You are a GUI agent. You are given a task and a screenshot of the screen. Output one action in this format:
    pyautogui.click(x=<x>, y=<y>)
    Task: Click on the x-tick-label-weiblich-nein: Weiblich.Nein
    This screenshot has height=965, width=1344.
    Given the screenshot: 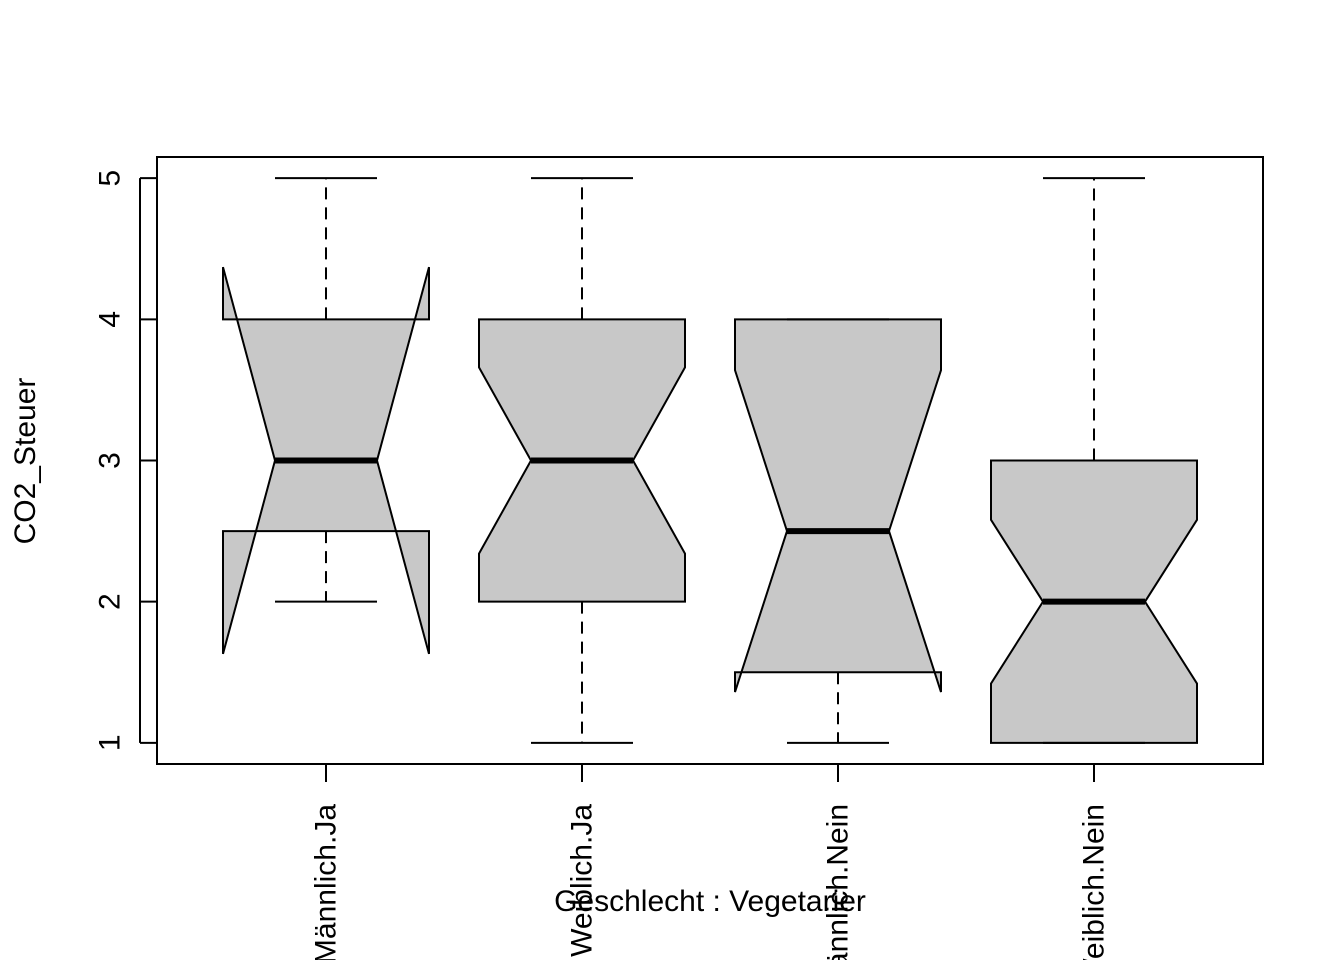 What is the action you would take?
    pyautogui.click(x=1094, y=882)
    